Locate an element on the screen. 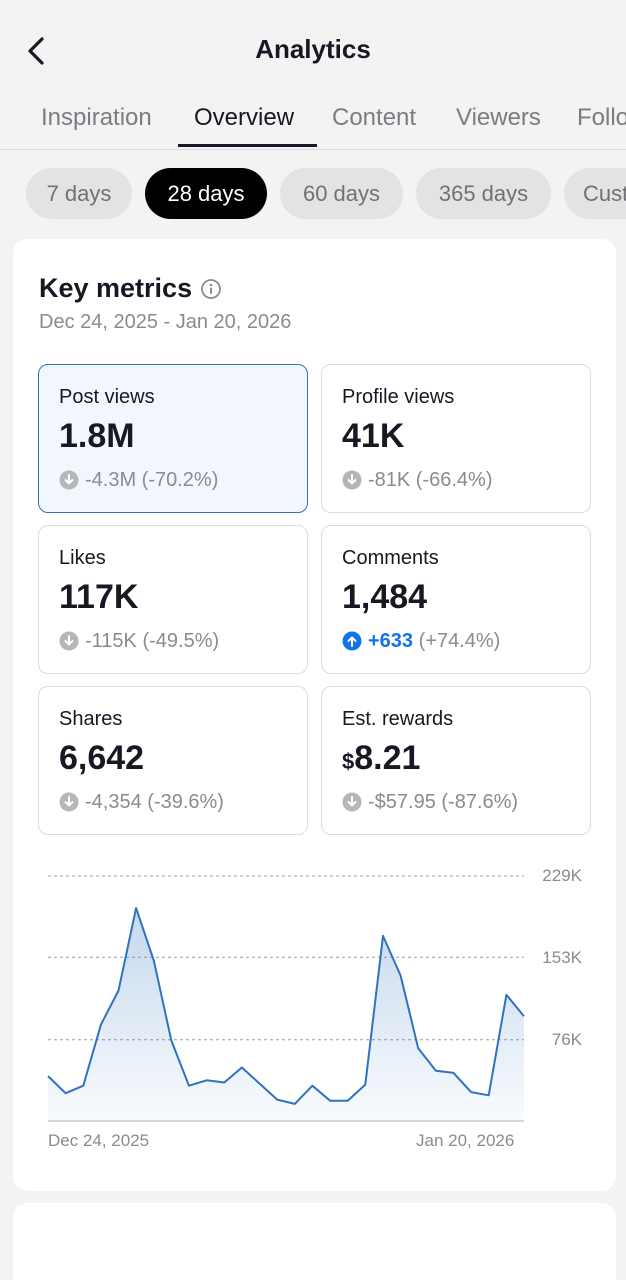 The width and height of the screenshot is (626, 1280). metric-label: Likes is located at coordinates (82, 558).